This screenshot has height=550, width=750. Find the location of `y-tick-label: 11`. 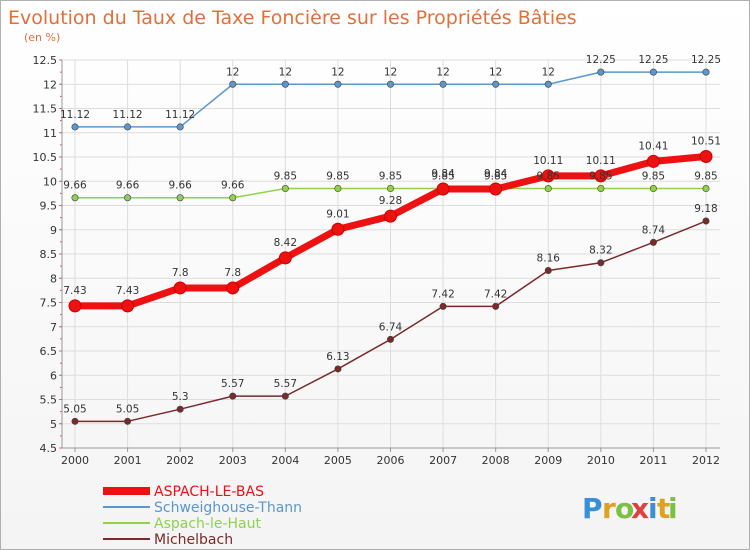

y-tick-label: 11 is located at coordinates (50, 133).